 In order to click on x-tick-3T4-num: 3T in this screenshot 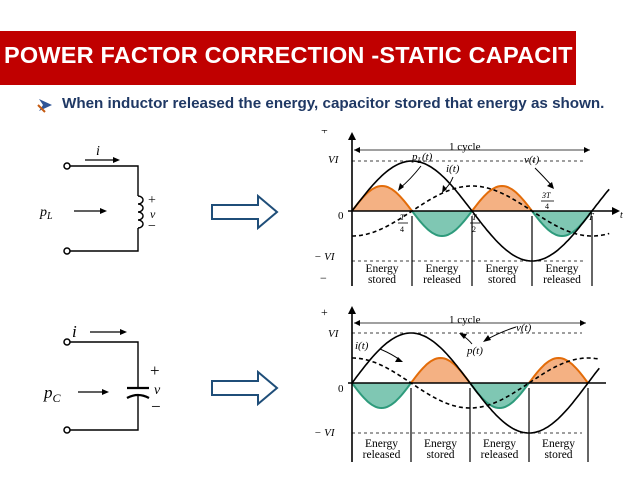, I will do `click(546, 195)`.